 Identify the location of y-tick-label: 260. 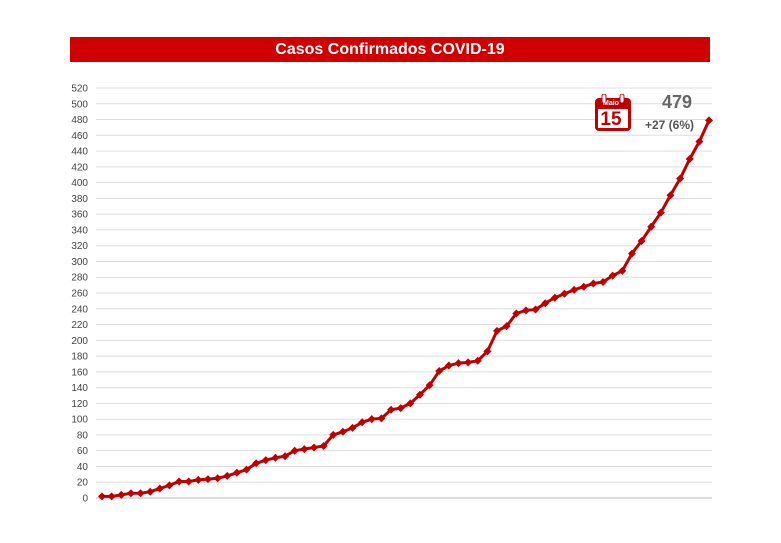
(79, 294).